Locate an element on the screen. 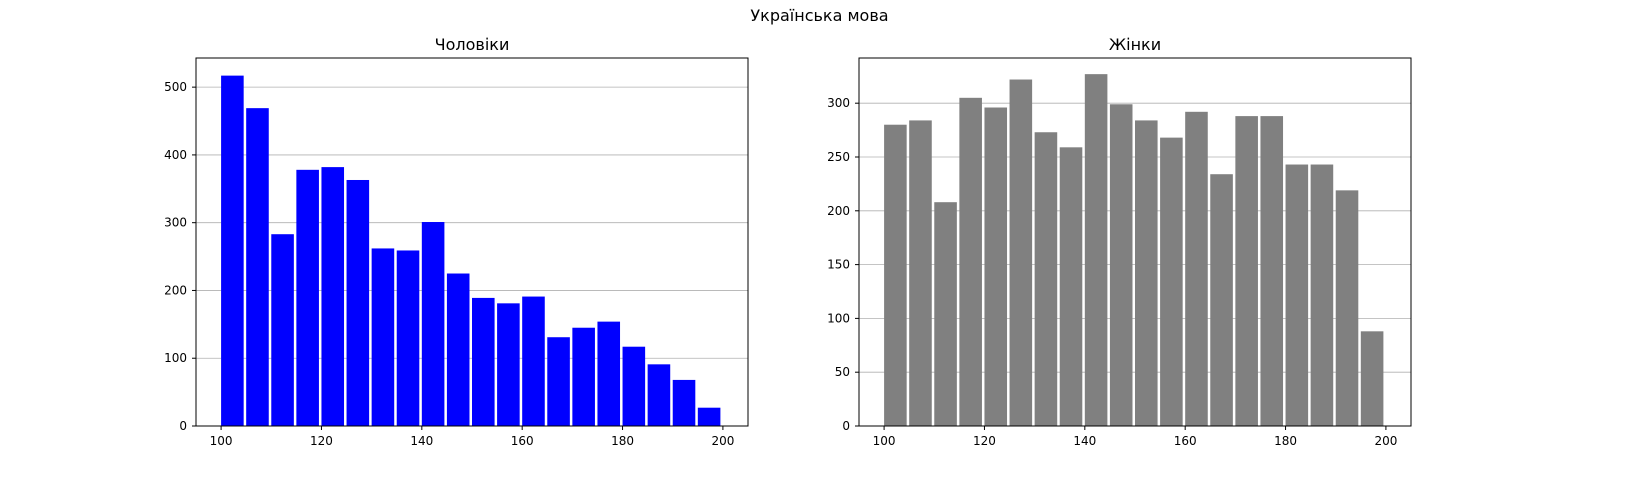  figure-title: Українська мова is located at coordinates (819, 15).